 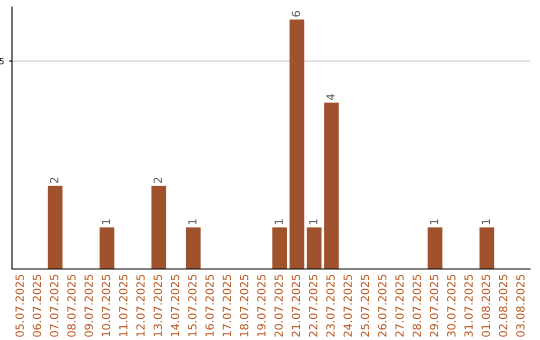 What do you see at coordinates (365, 305) in the screenshot?
I see `x-tick-label: 25.07.2025` at bounding box center [365, 305].